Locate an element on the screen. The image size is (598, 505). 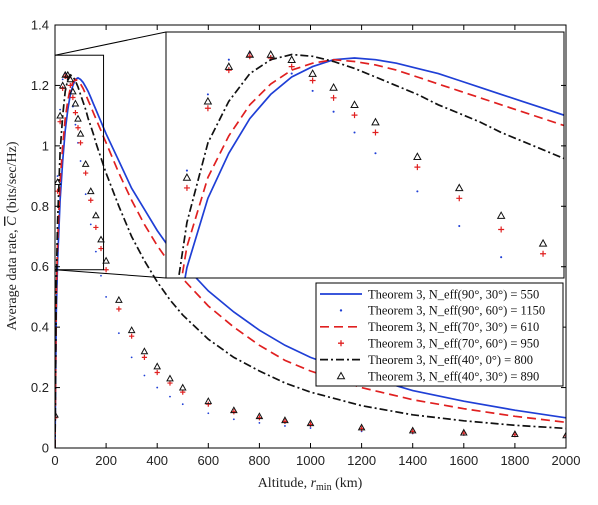
x-tick-label-0: 0 is located at coordinates (54, 460).